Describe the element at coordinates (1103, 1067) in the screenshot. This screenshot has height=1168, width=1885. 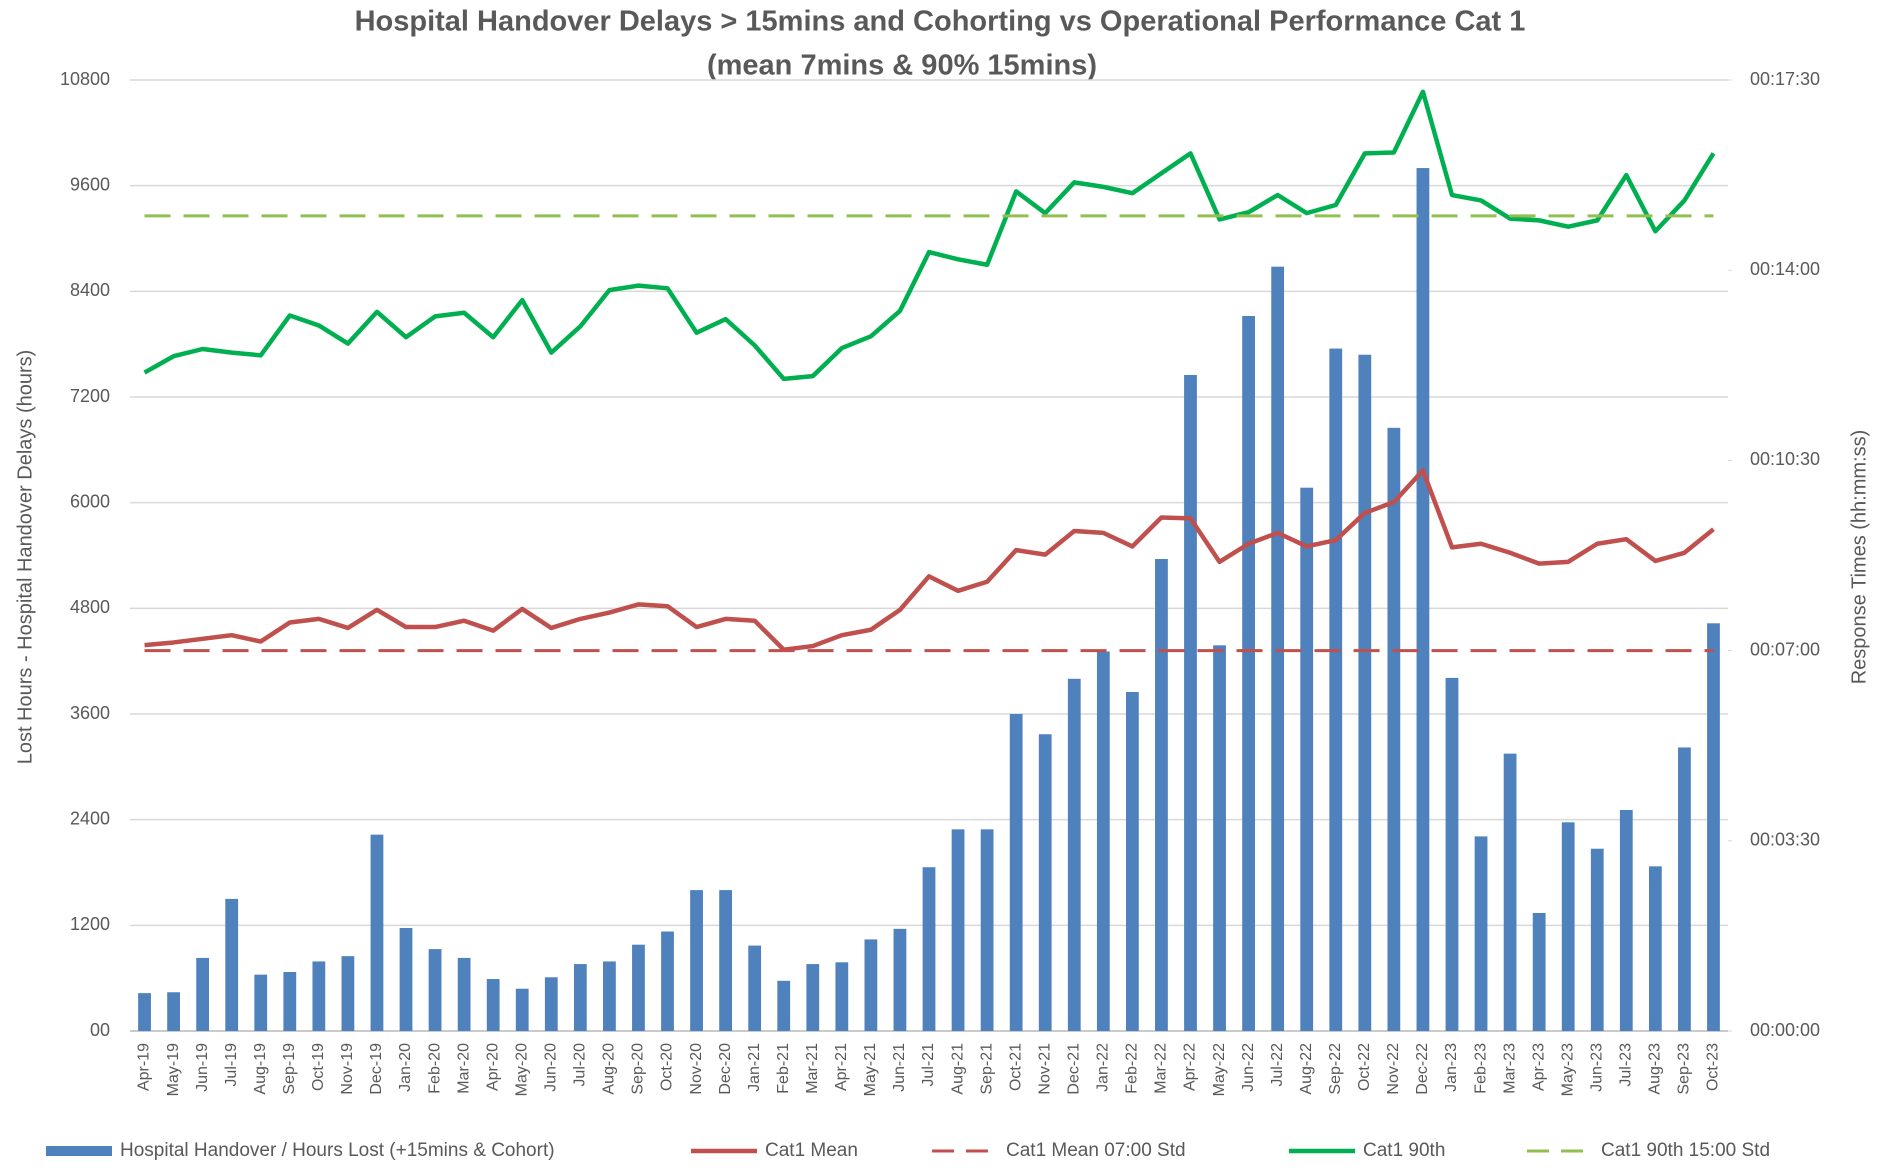
I see `x-tick-label: Jan-22` at that location.